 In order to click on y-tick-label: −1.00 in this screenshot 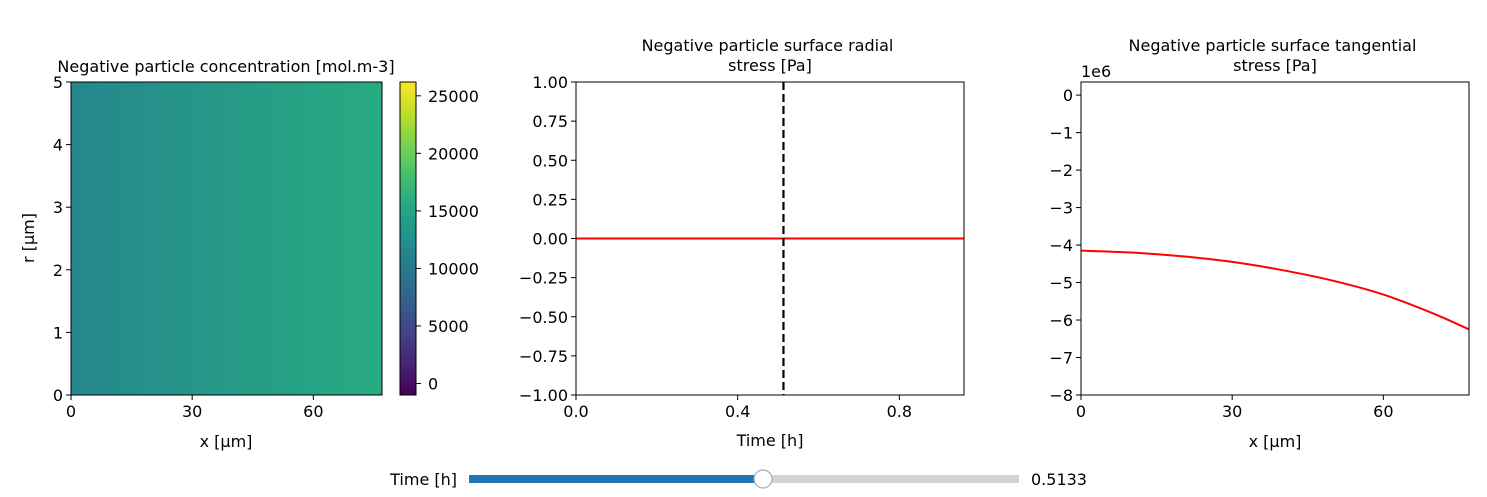, I will do `click(543, 395)`.